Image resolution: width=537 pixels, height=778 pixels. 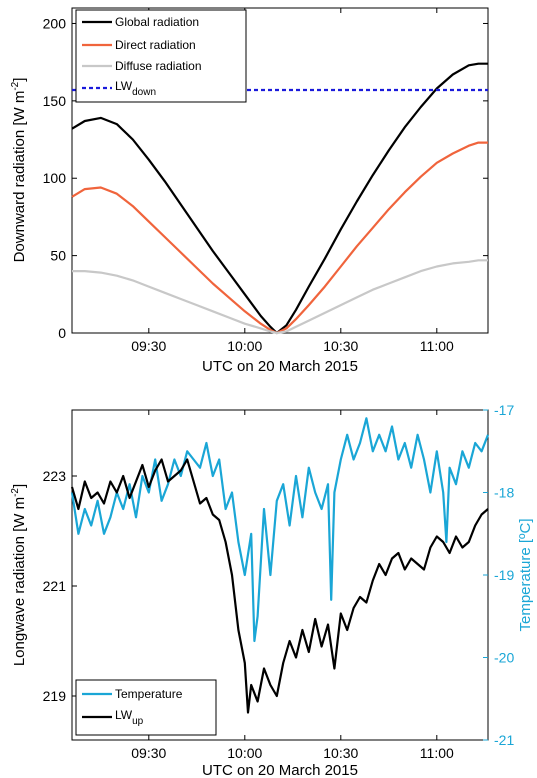 What do you see at coordinates (525, 574) in the screenshot?
I see `bottom-y-axis-label-right: Temperature [ºC]` at bounding box center [525, 574].